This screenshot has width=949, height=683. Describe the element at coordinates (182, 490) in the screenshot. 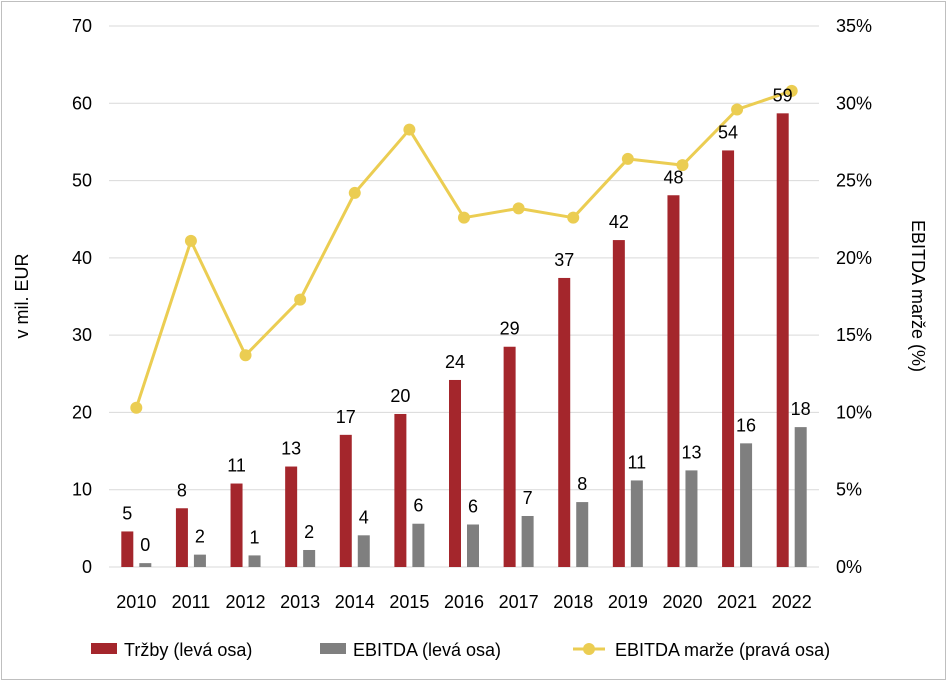

I see `data-label-sales: 8` at that location.